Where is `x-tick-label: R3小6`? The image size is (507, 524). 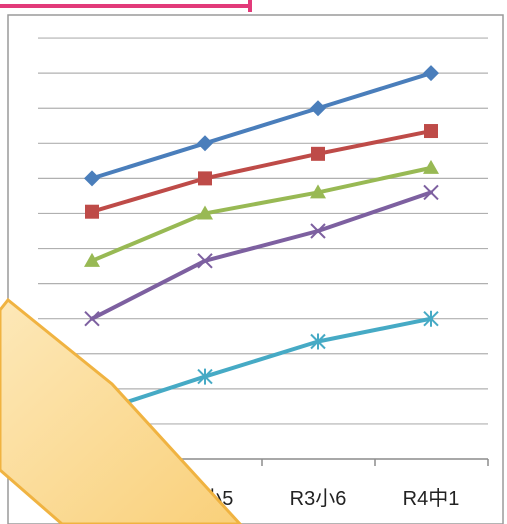 x-tick-label: R3小6 is located at coordinates (318, 498).